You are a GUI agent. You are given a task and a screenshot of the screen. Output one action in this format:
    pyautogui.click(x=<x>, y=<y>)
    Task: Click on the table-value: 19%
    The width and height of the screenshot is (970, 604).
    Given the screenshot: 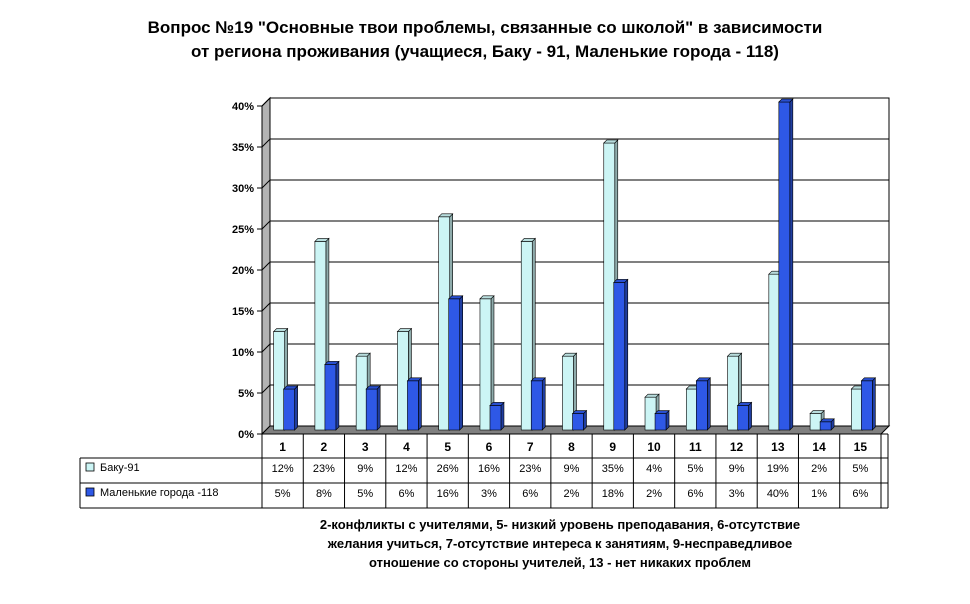 What is the action you would take?
    pyautogui.click(x=778, y=469)
    